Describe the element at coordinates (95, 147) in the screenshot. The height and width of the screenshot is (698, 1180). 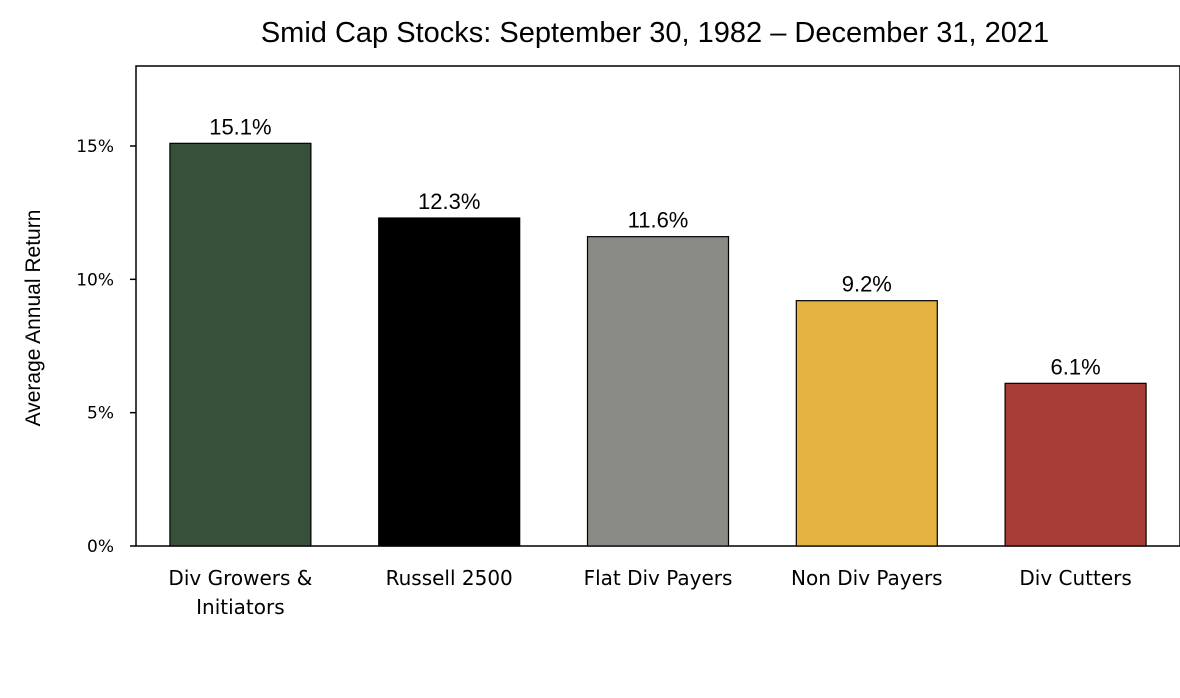
I see `y-tick-label: 15%` at that location.